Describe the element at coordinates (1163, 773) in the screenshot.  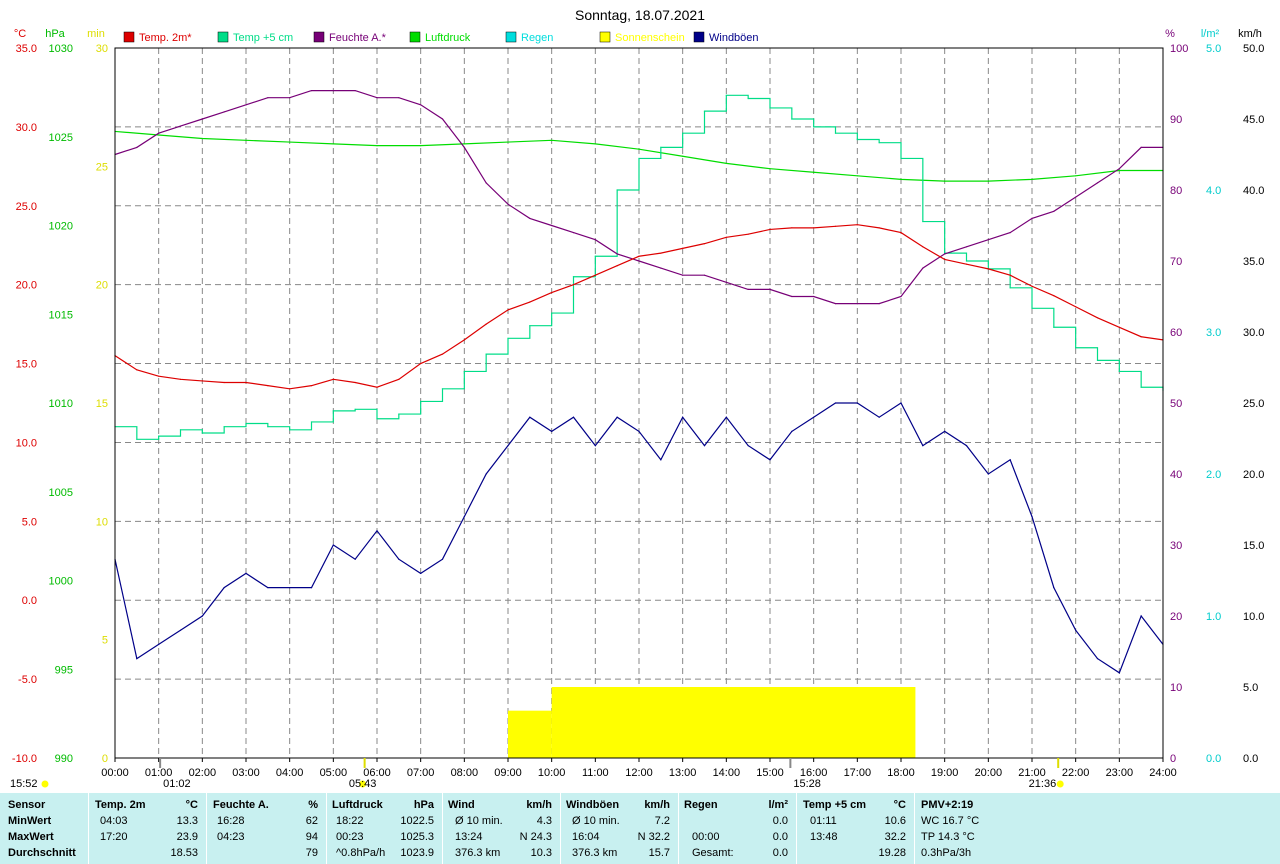
I see `x-tick-label: 24:00` at that location.